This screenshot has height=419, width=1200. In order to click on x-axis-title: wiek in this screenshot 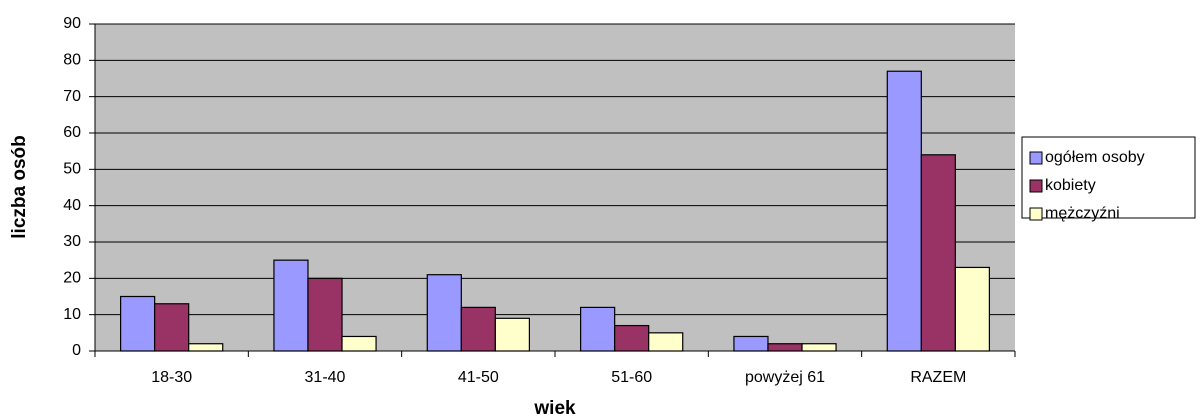, I will do `click(554, 408)`.